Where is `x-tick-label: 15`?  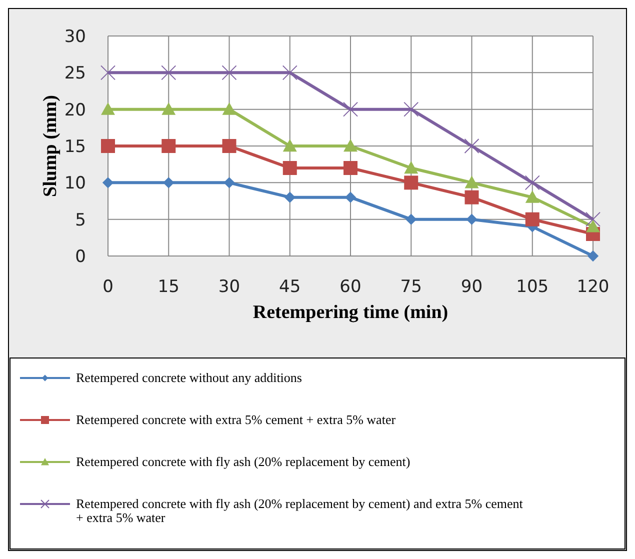
x-tick-label: 15 is located at coordinates (169, 287).